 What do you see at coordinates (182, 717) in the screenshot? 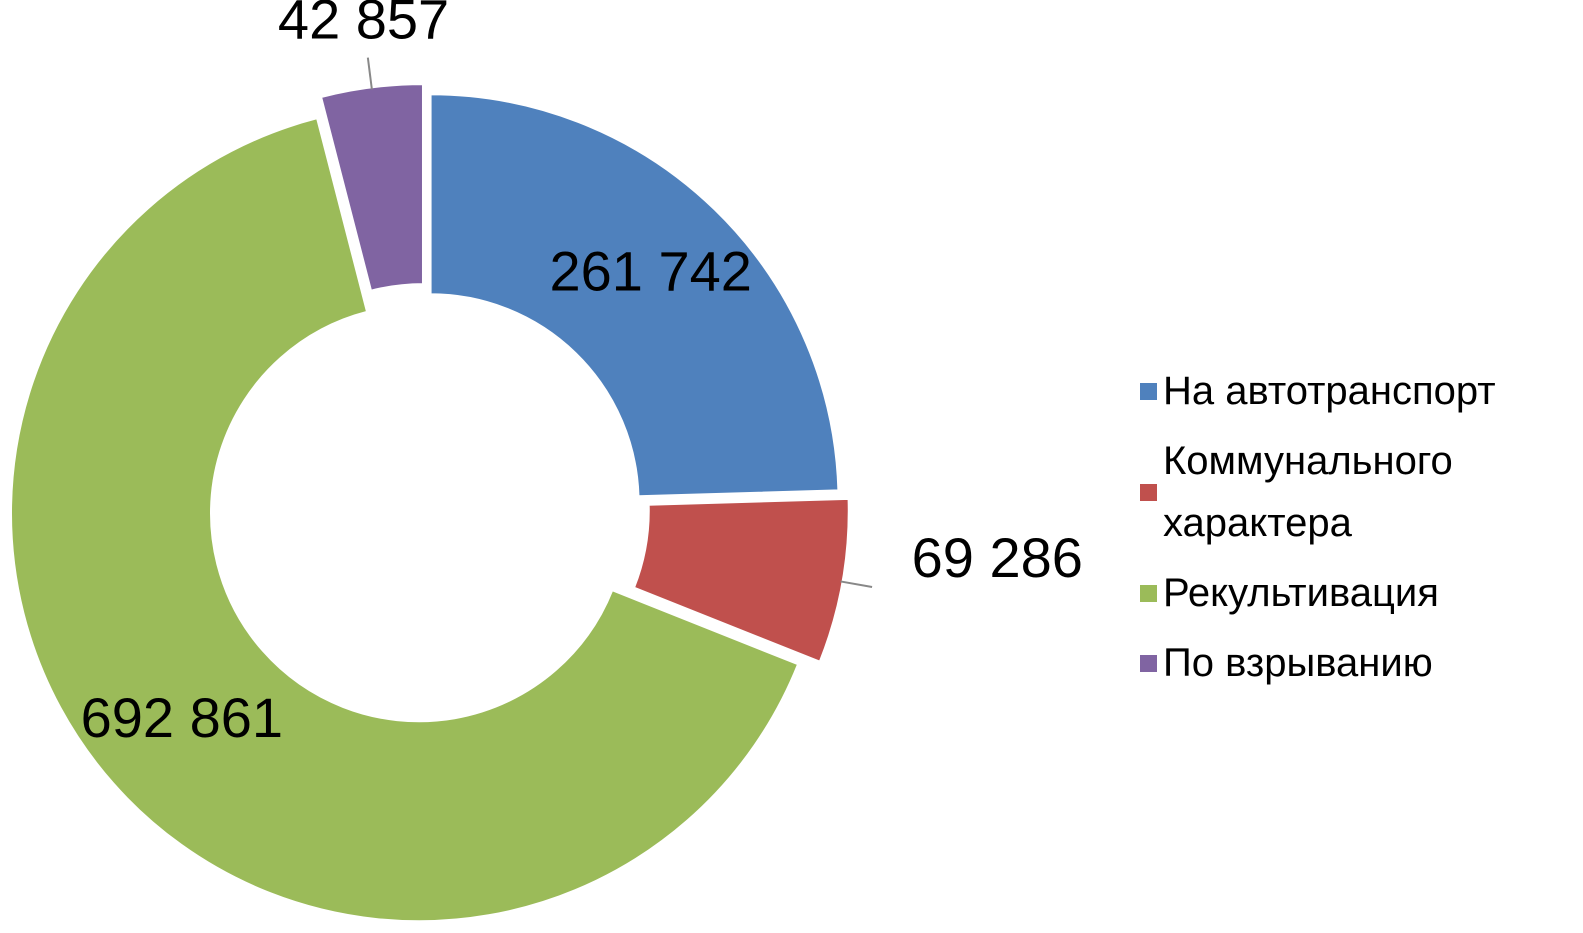
I see `data-label: 692 861` at bounding box center [182, 717].